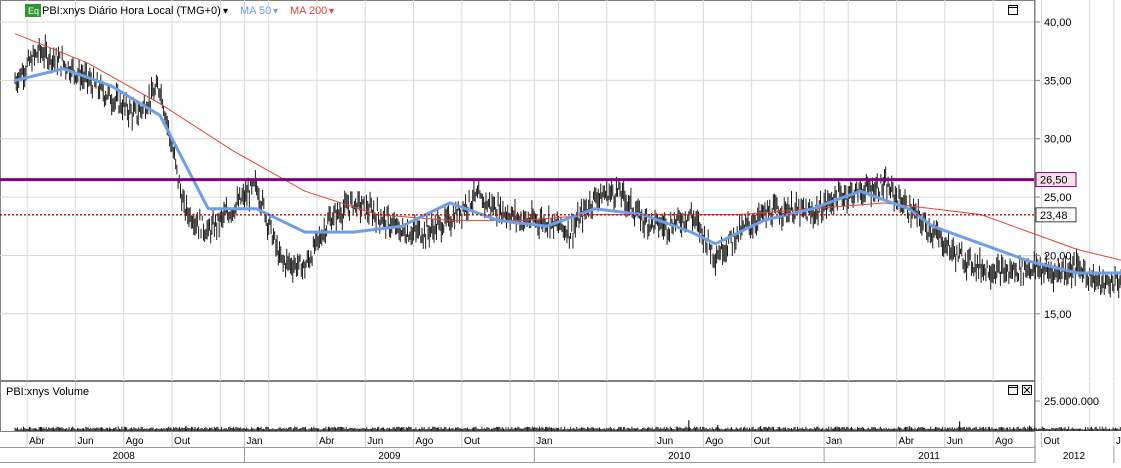 The image size is (1121, 468). Describe the element at coordinates (679, 456) in the screenshot. I see `x-year-label: 2010` at that location.